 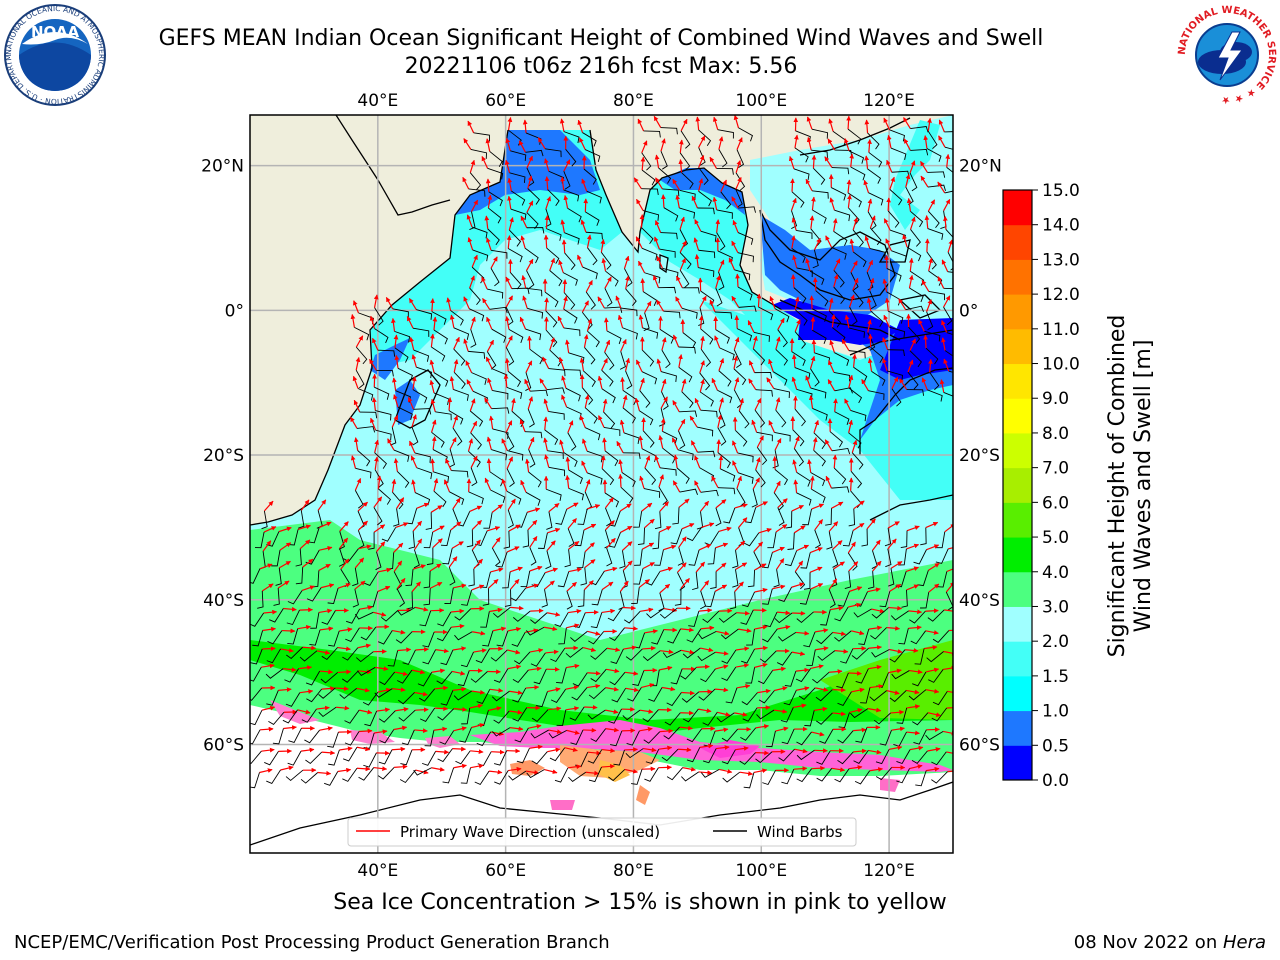 What do you see at coordinates (1017, 693) in the screenshot?
I see `colorbar-segment` at bounding box center [1017, 693].